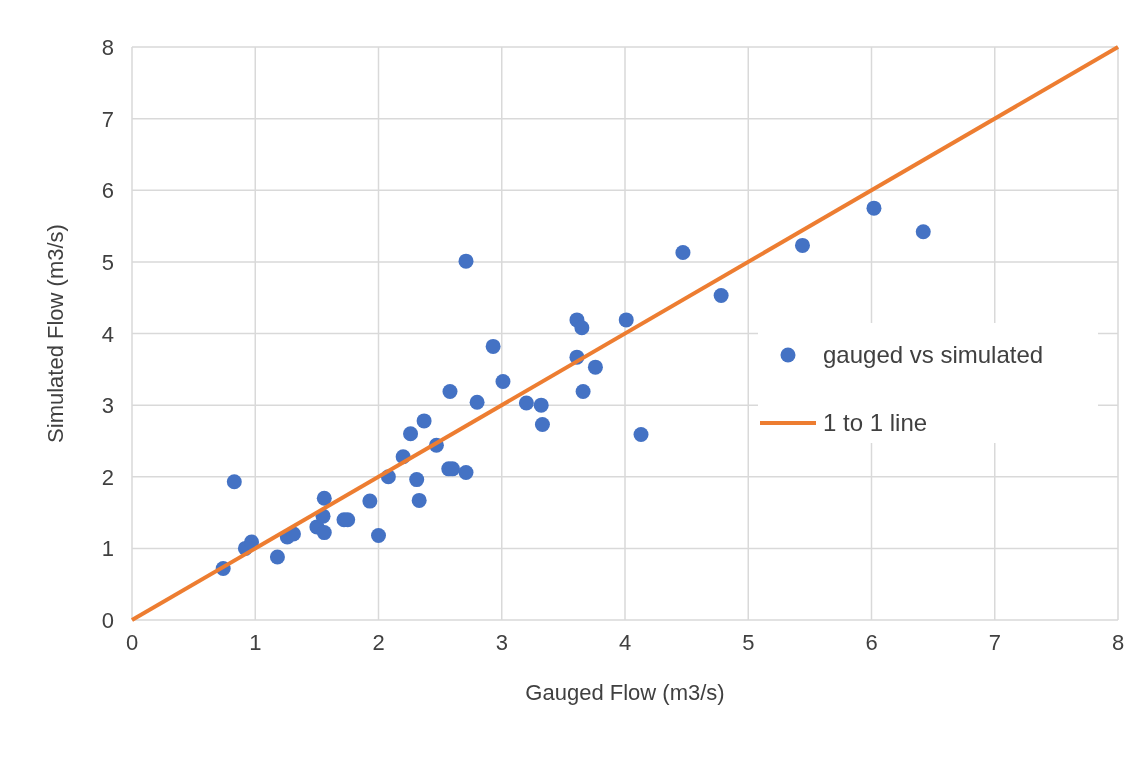 The width and height of the screenshot is (1133, 757). What do you see at coordinates (875, 422) in the screenshot?
I see `legend-label: 1 to 1 line` at bounding box center [875, 422].